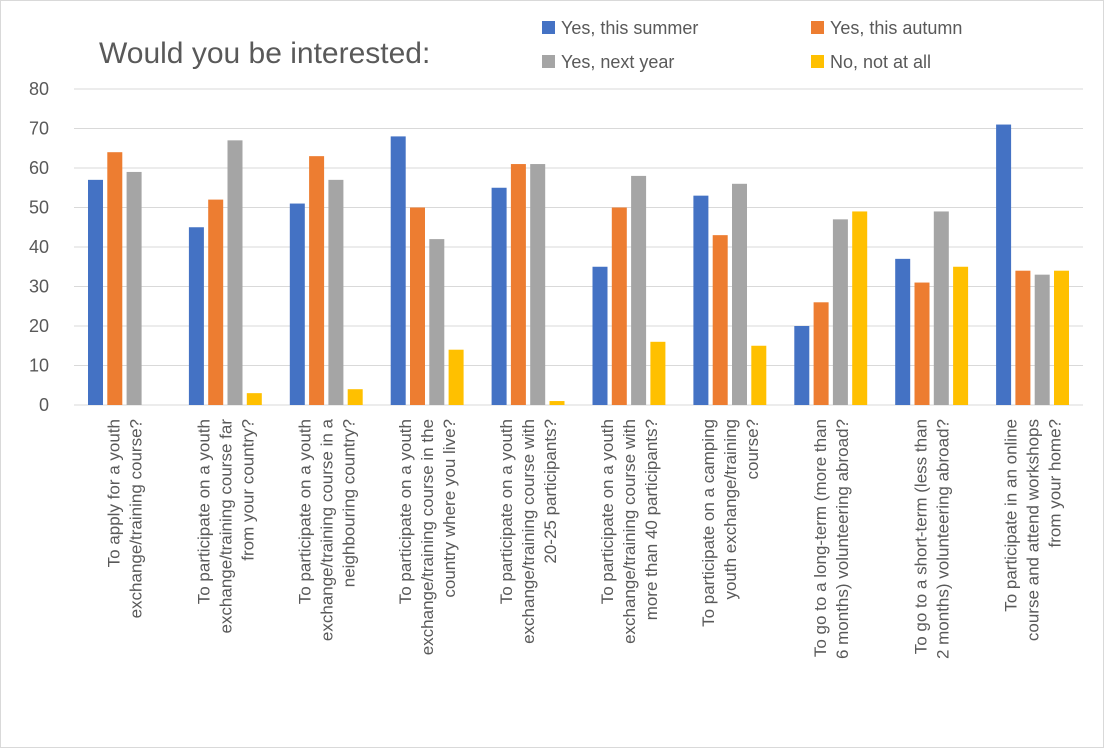 This screenshot has width=1104, height=749. I want to click on category-label-line: To apply for a youth, so click(113, 493).